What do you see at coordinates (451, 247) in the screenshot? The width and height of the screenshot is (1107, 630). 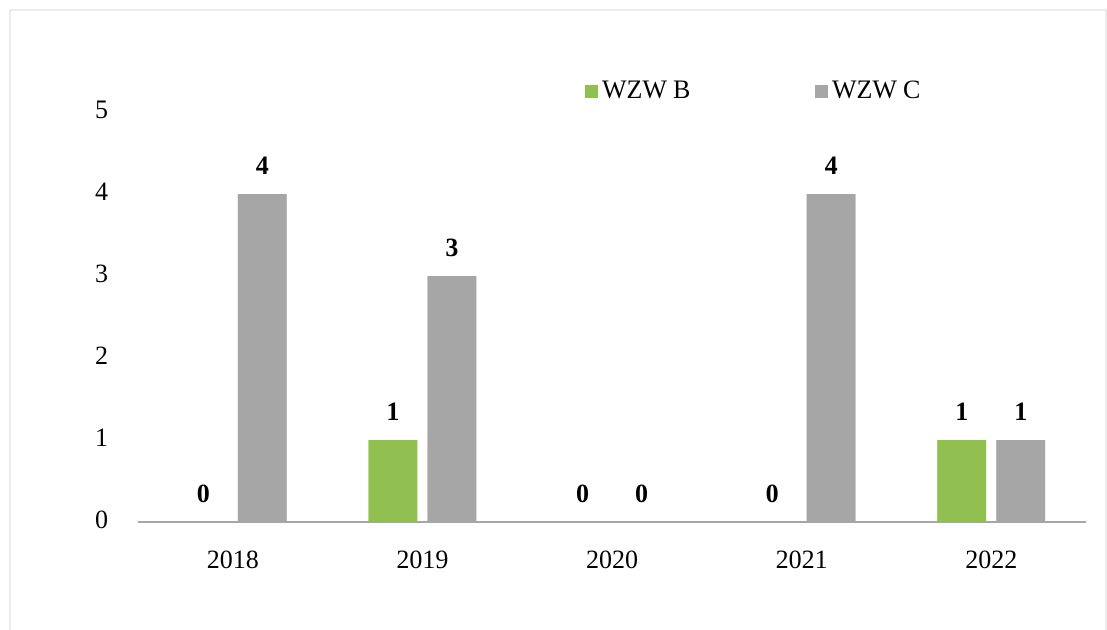 I see `data-label: 3` at bounding box center [451, 247].